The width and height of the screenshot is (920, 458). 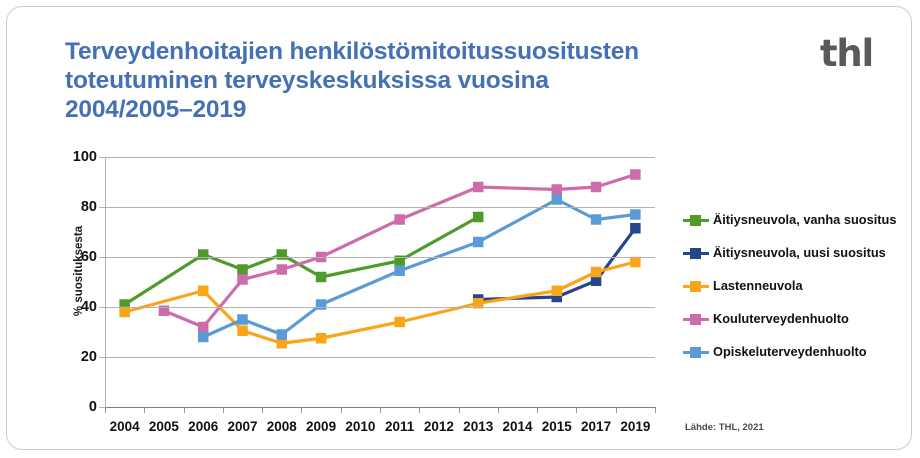 I want to click on title-line-2: toteutuminen terveyskeskuksissa vuosina, so click(x=307, y=80).